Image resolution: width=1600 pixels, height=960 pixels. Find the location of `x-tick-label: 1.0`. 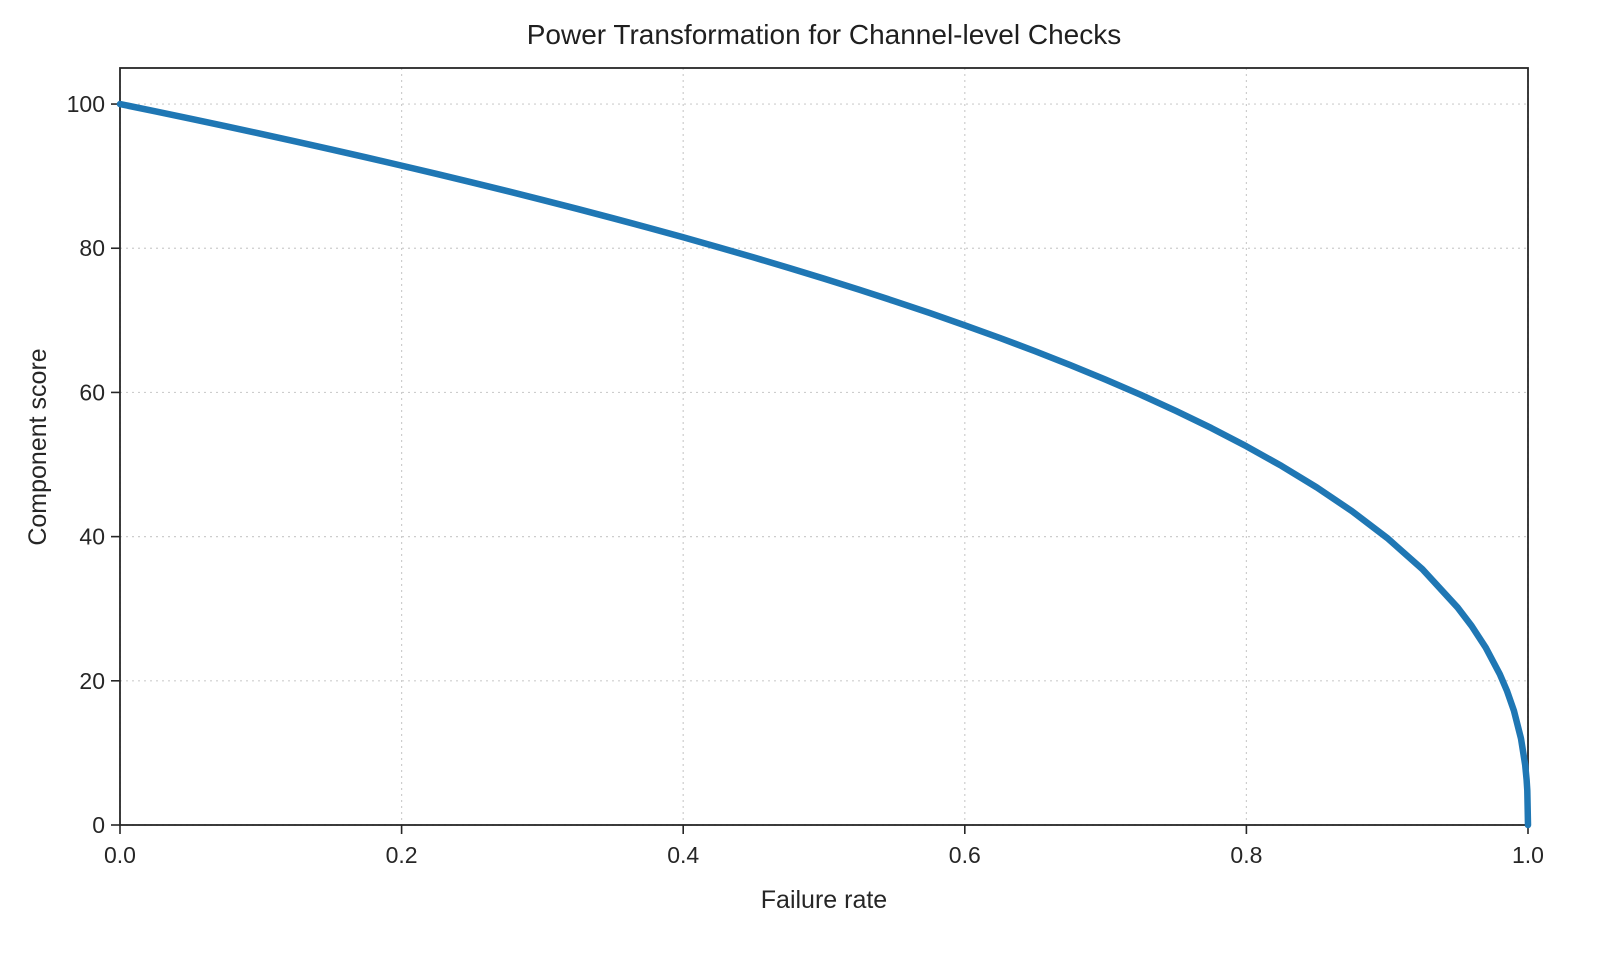

x-tick-label: 1.0 is located at coordinates (1528, 855).